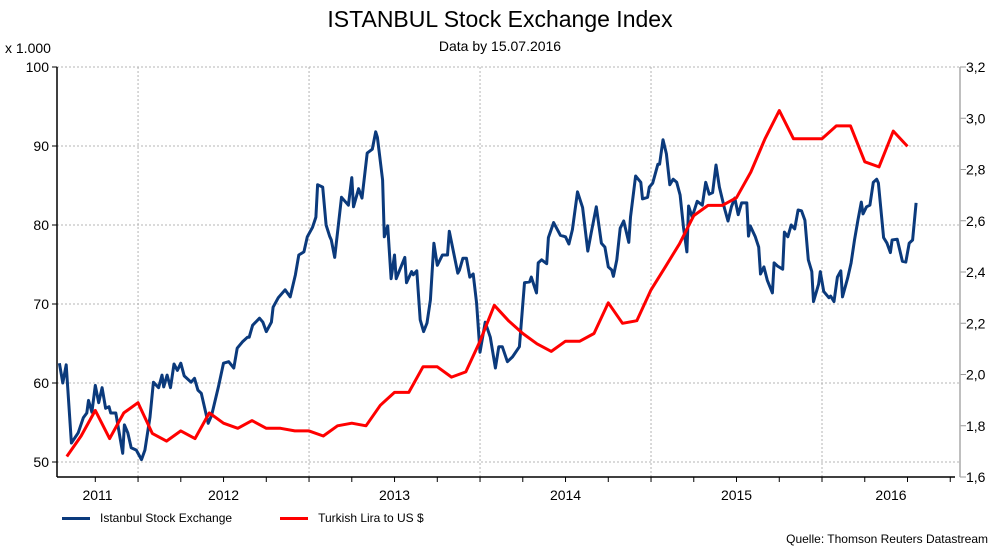 This screenshot has height=550, width=1000. Describe the element at coordinates (736, 495) in the screenshot. I see `x-tick-label: 2015` at that location.